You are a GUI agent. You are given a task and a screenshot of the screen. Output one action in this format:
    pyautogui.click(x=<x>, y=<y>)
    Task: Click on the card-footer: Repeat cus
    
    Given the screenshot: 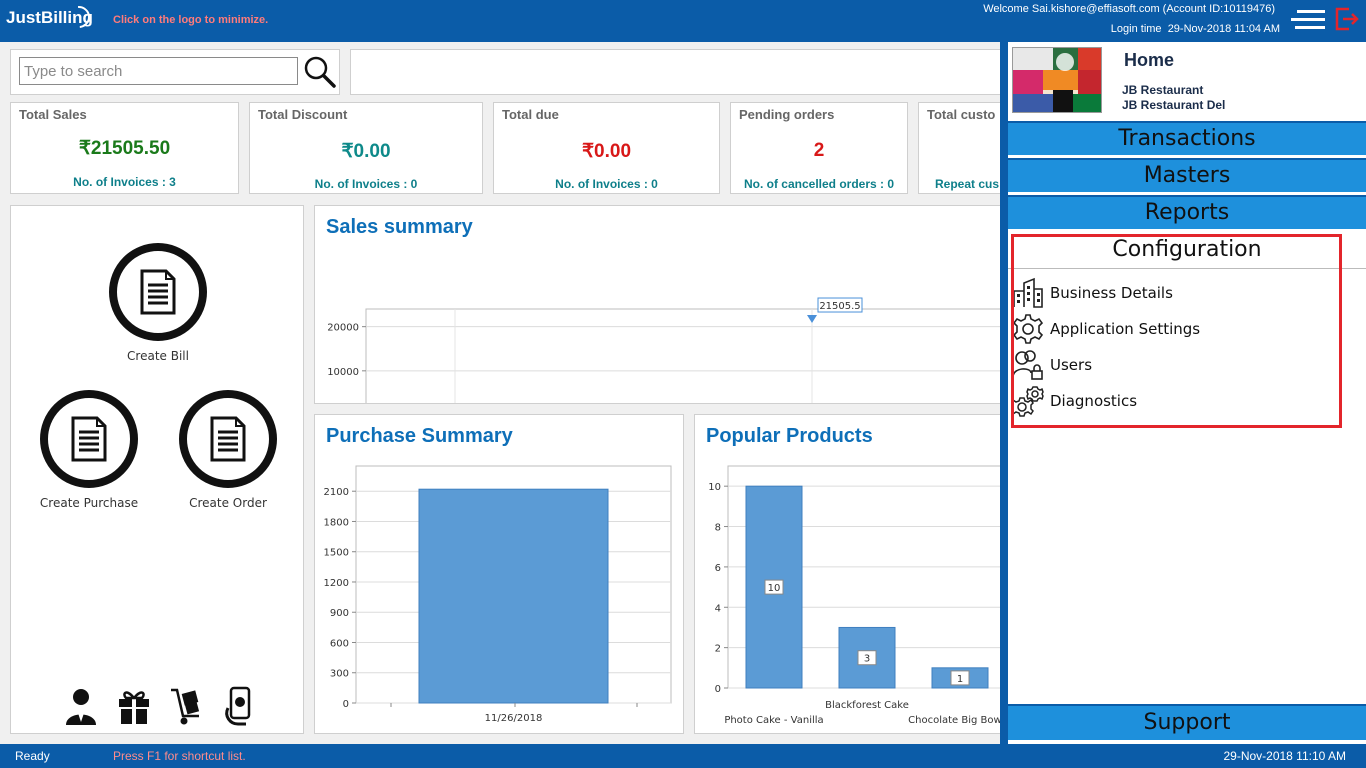 What is the action you would take?
    pyautogui.click(x=967, y=184)
    